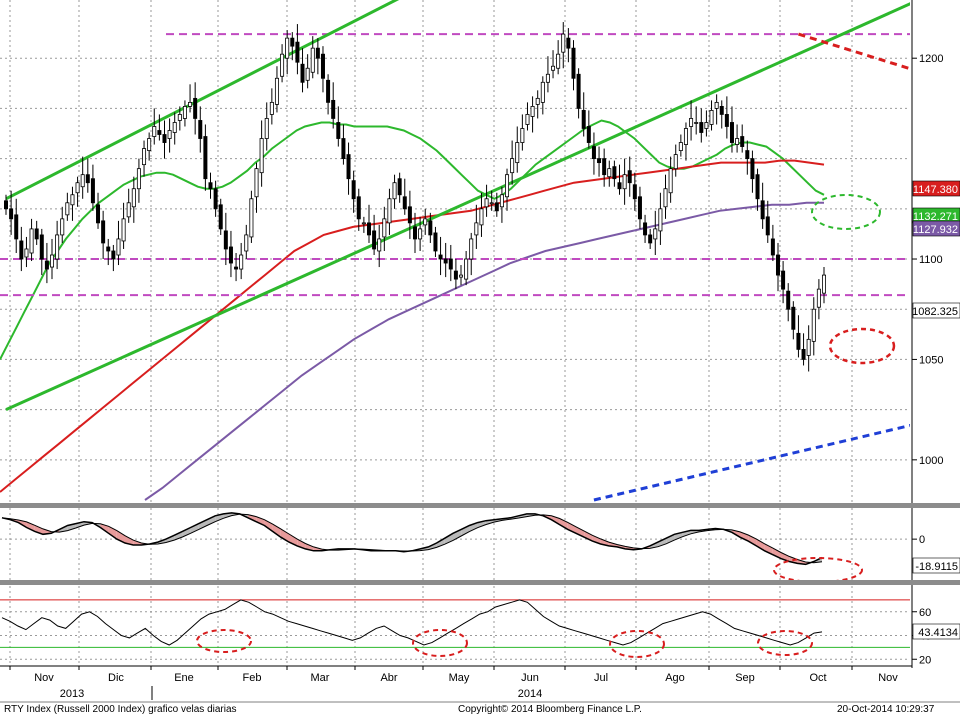 The width and height of the screenshot is (960, 725). Describe the element at coordinates (601, 678) in the screenshot. I see `x-tick-label: Jul` at that location.